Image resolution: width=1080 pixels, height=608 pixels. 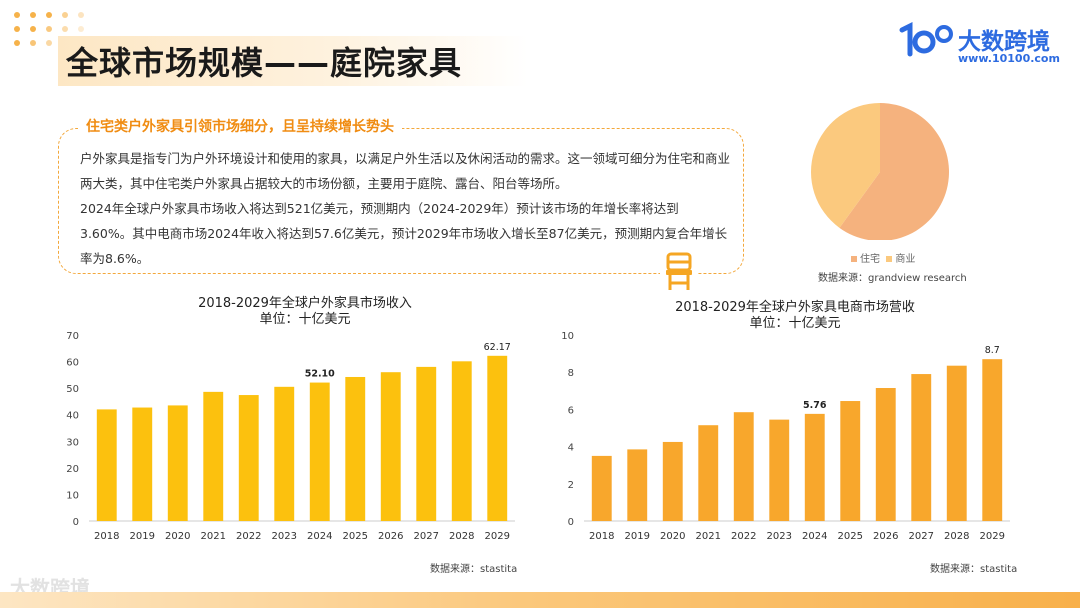 What do you see at coordinates (743, 536) in the screenshot?
I see `chart2-xtick-2022: 2022` at bounding box center [743, 536].